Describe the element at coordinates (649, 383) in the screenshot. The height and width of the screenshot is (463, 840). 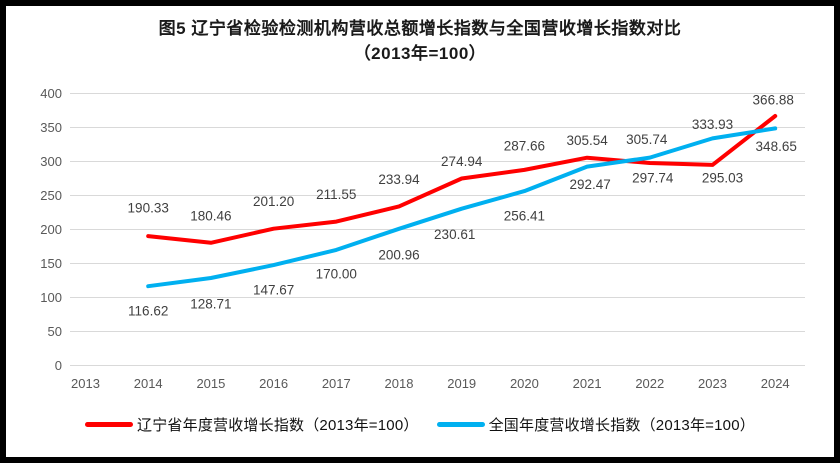
I see `x-axis-tick-label: 2022` at that location.